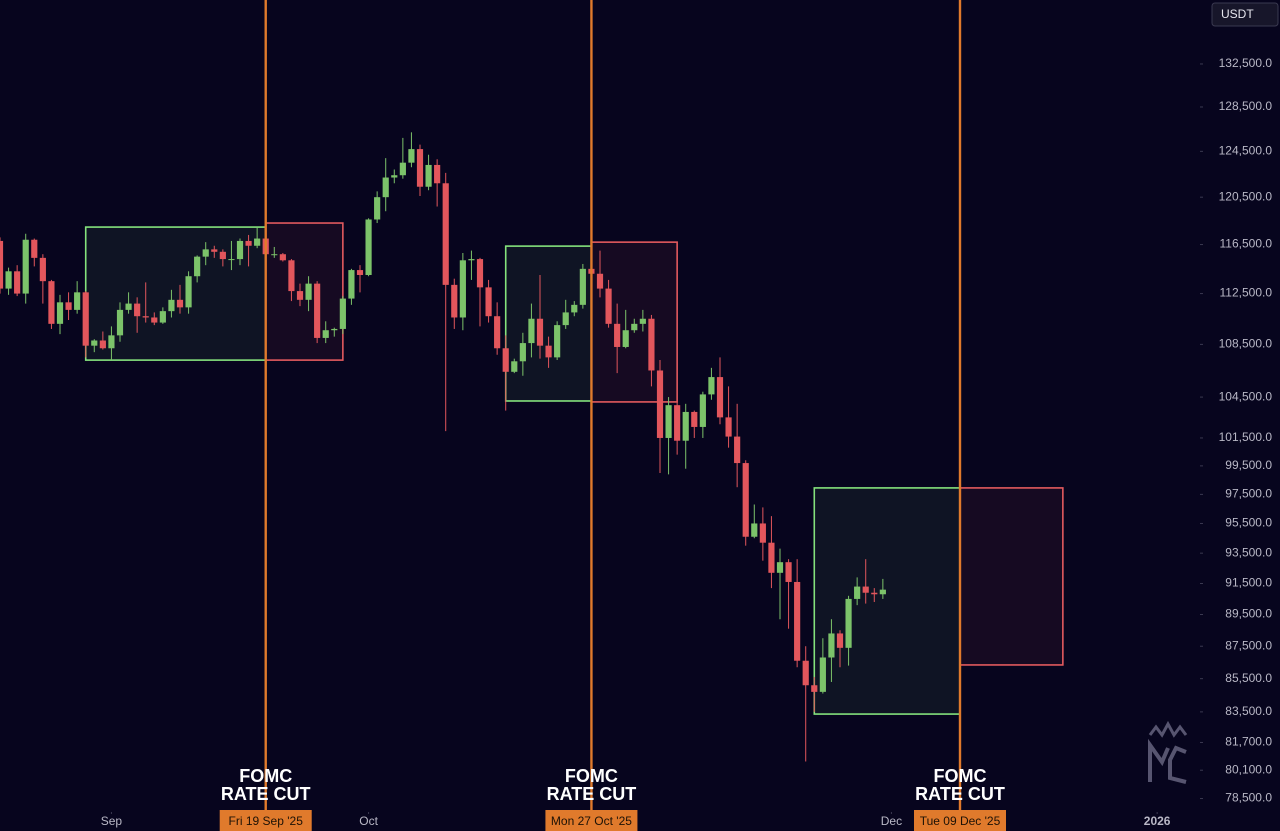  Describe the element at coordinates (1248, 494) in the screenshot. I see `y-tick-label: 97,500.0` at that location.